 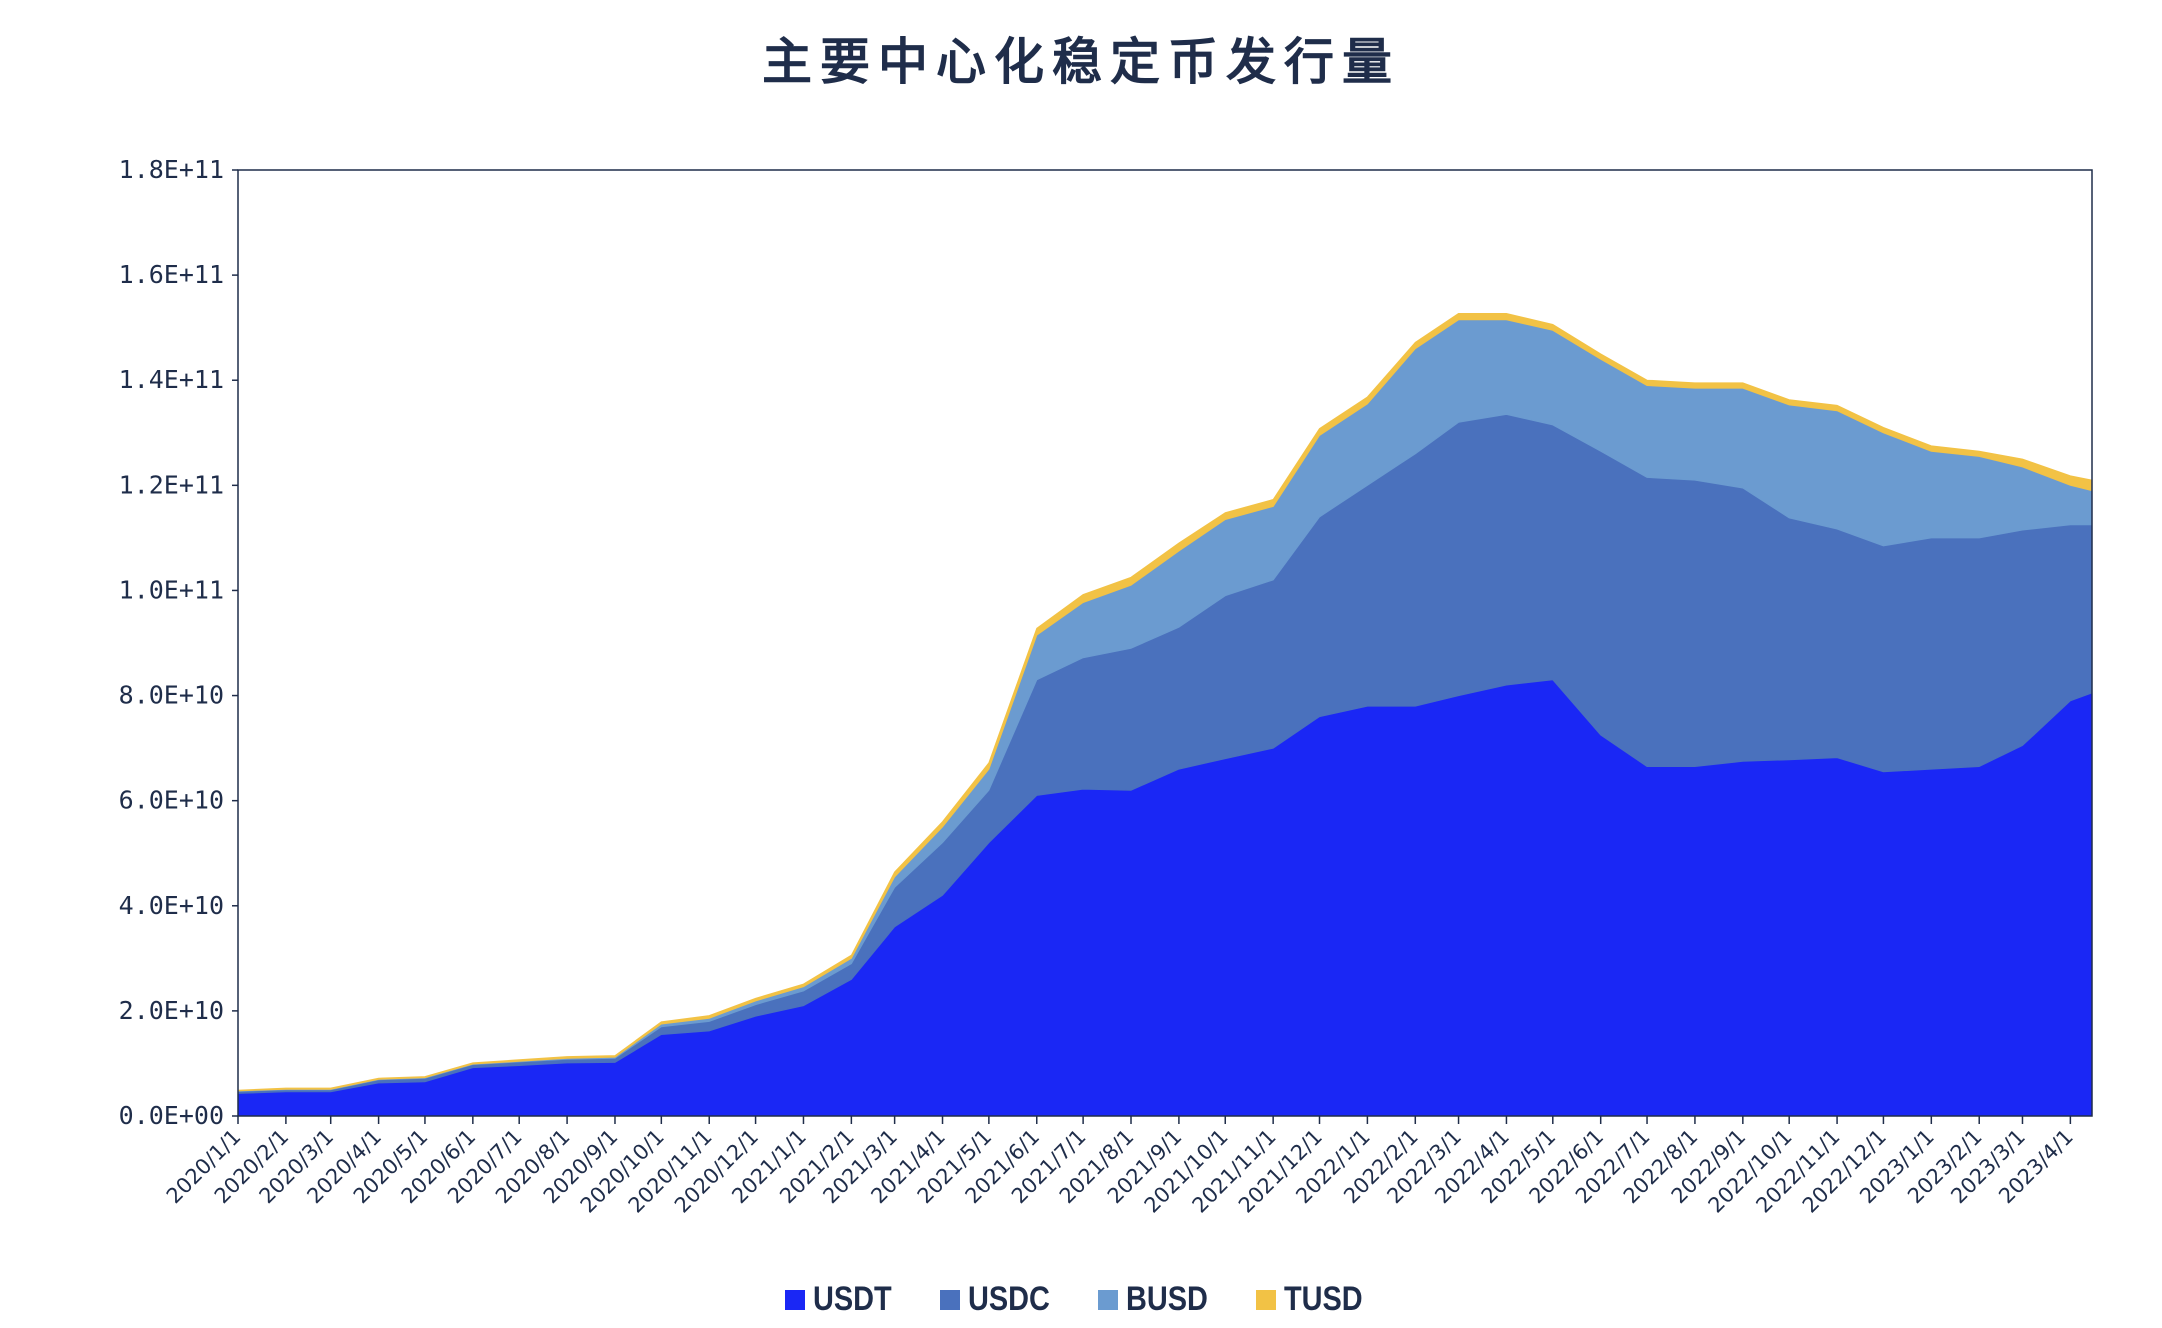 I want to click on legend-swatch-usdt, so click(x=795, y=1299).